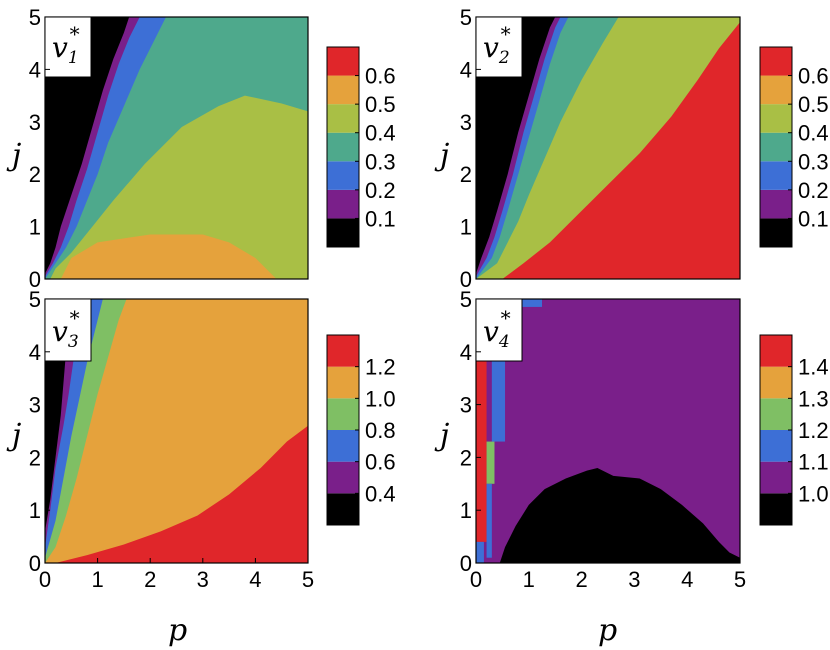 Image resolution: width=830 pixels, height=650 pixels. Describe the element at coordinates (794, 147) in the screenshot. I see `colorbar-v2: 0.1 0.2 0.3 0.4 0.5 0.6` at that location.